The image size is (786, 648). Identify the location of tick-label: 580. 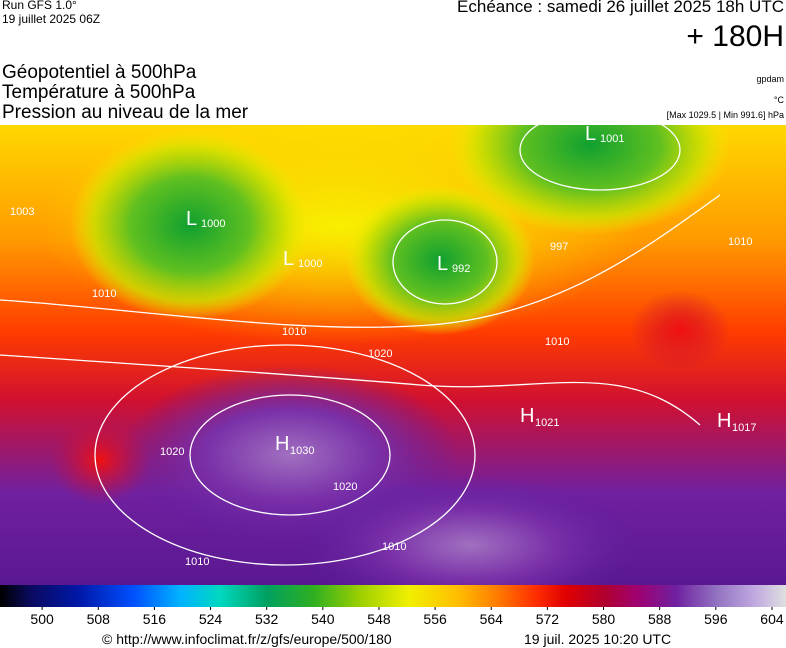
(604, 619).